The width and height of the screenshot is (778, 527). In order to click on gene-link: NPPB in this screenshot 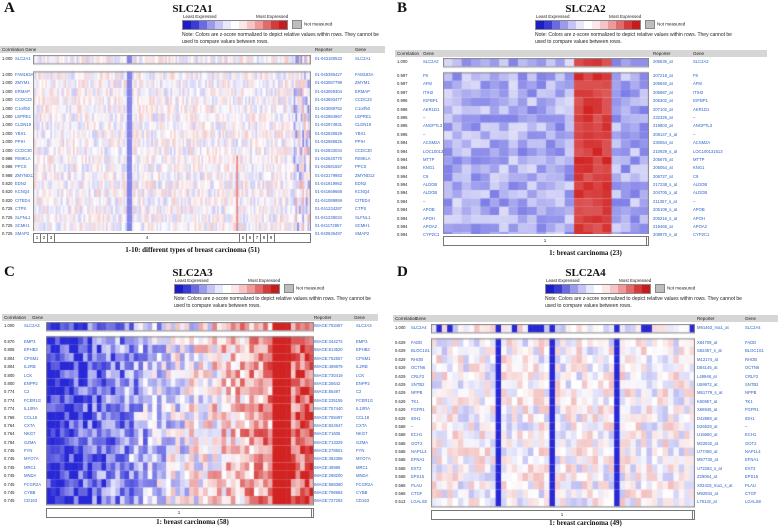, I will do `click(417, 393)`.